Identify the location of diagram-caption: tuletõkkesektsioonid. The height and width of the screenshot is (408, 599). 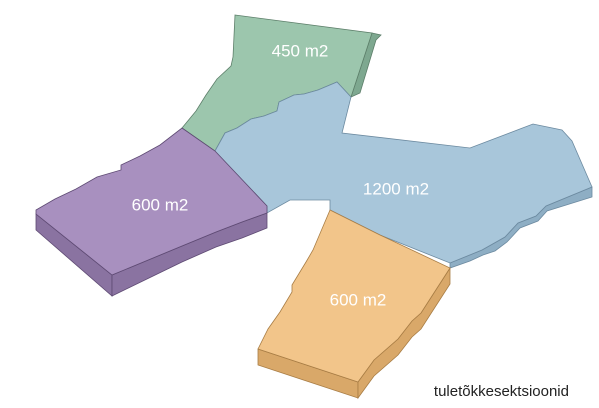
(501, 391).